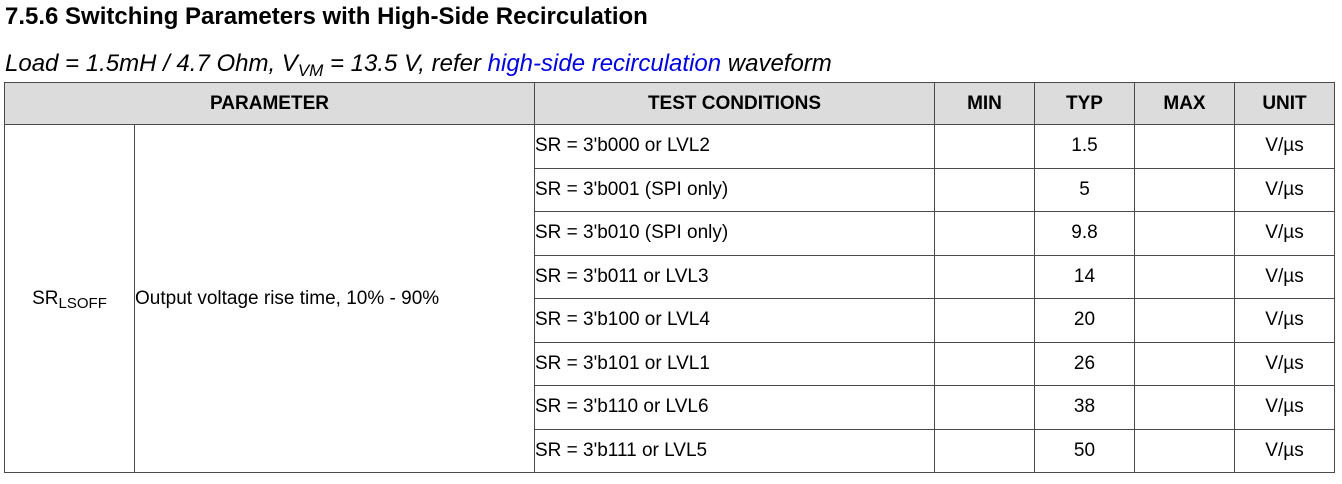 Image resolution: width=1342 pixels, height=484 pixels. I want to click on test-condition: SR = 3'b110 or LVL6, so click(734, 407).